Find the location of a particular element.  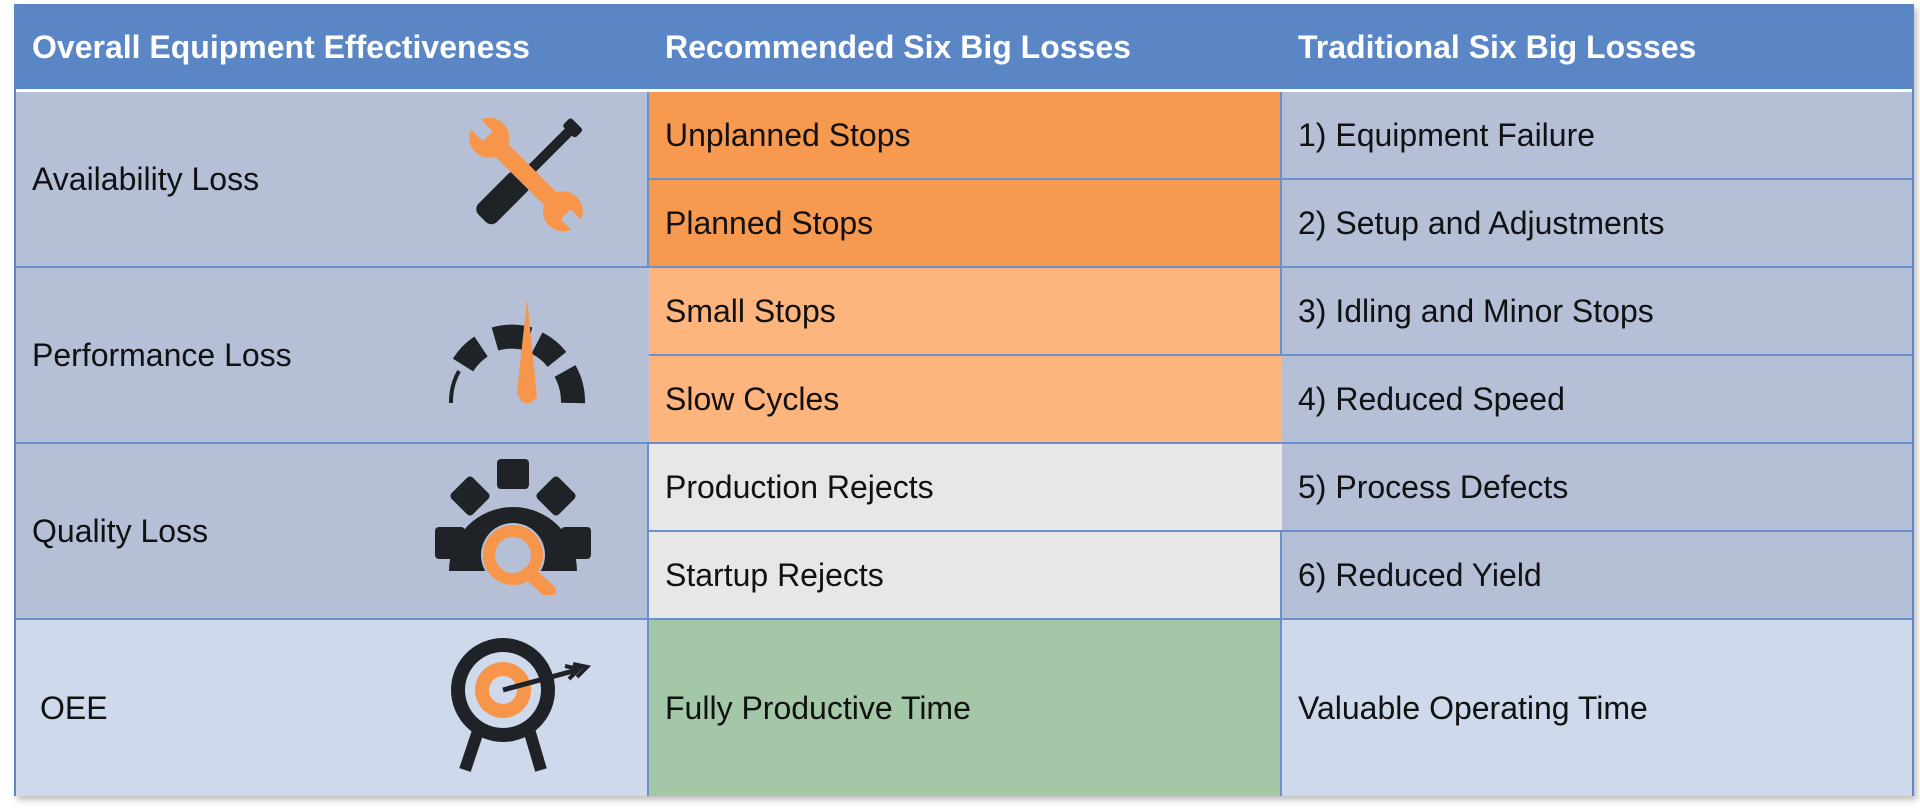

recommended-planned-stops: Planned Stops is located at coordinates (965, 224).